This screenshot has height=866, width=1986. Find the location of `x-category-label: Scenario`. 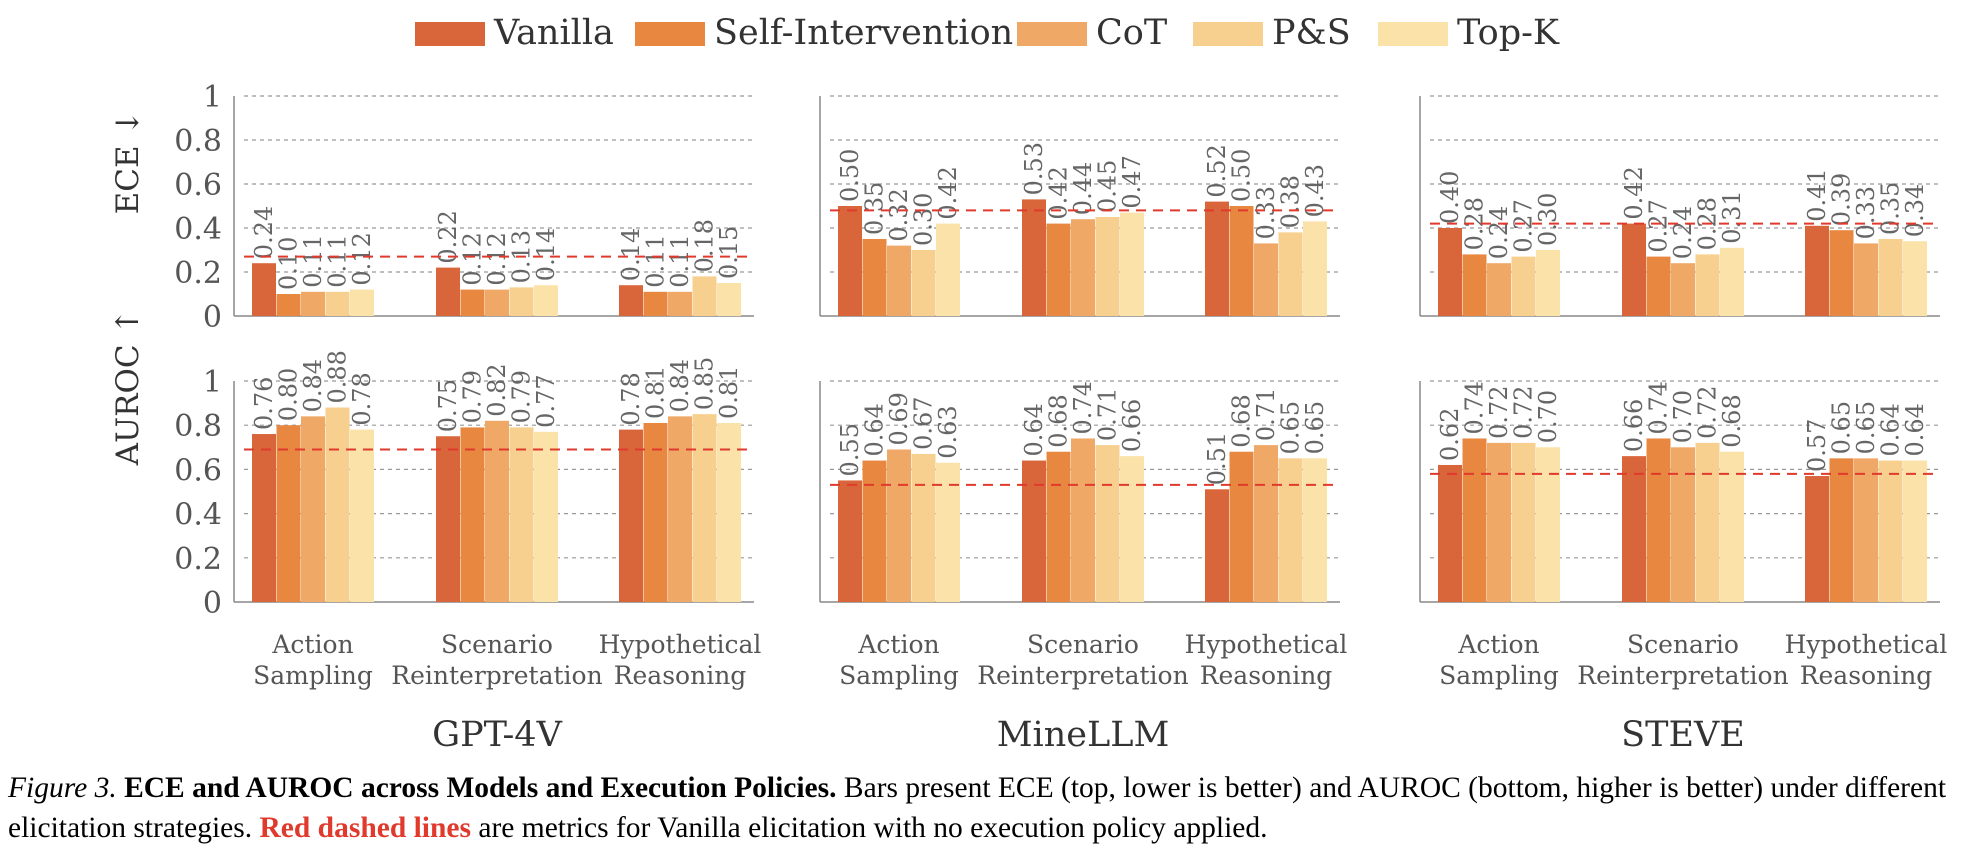

x-category-label: Scenario is located at coordinates (1683, 644).